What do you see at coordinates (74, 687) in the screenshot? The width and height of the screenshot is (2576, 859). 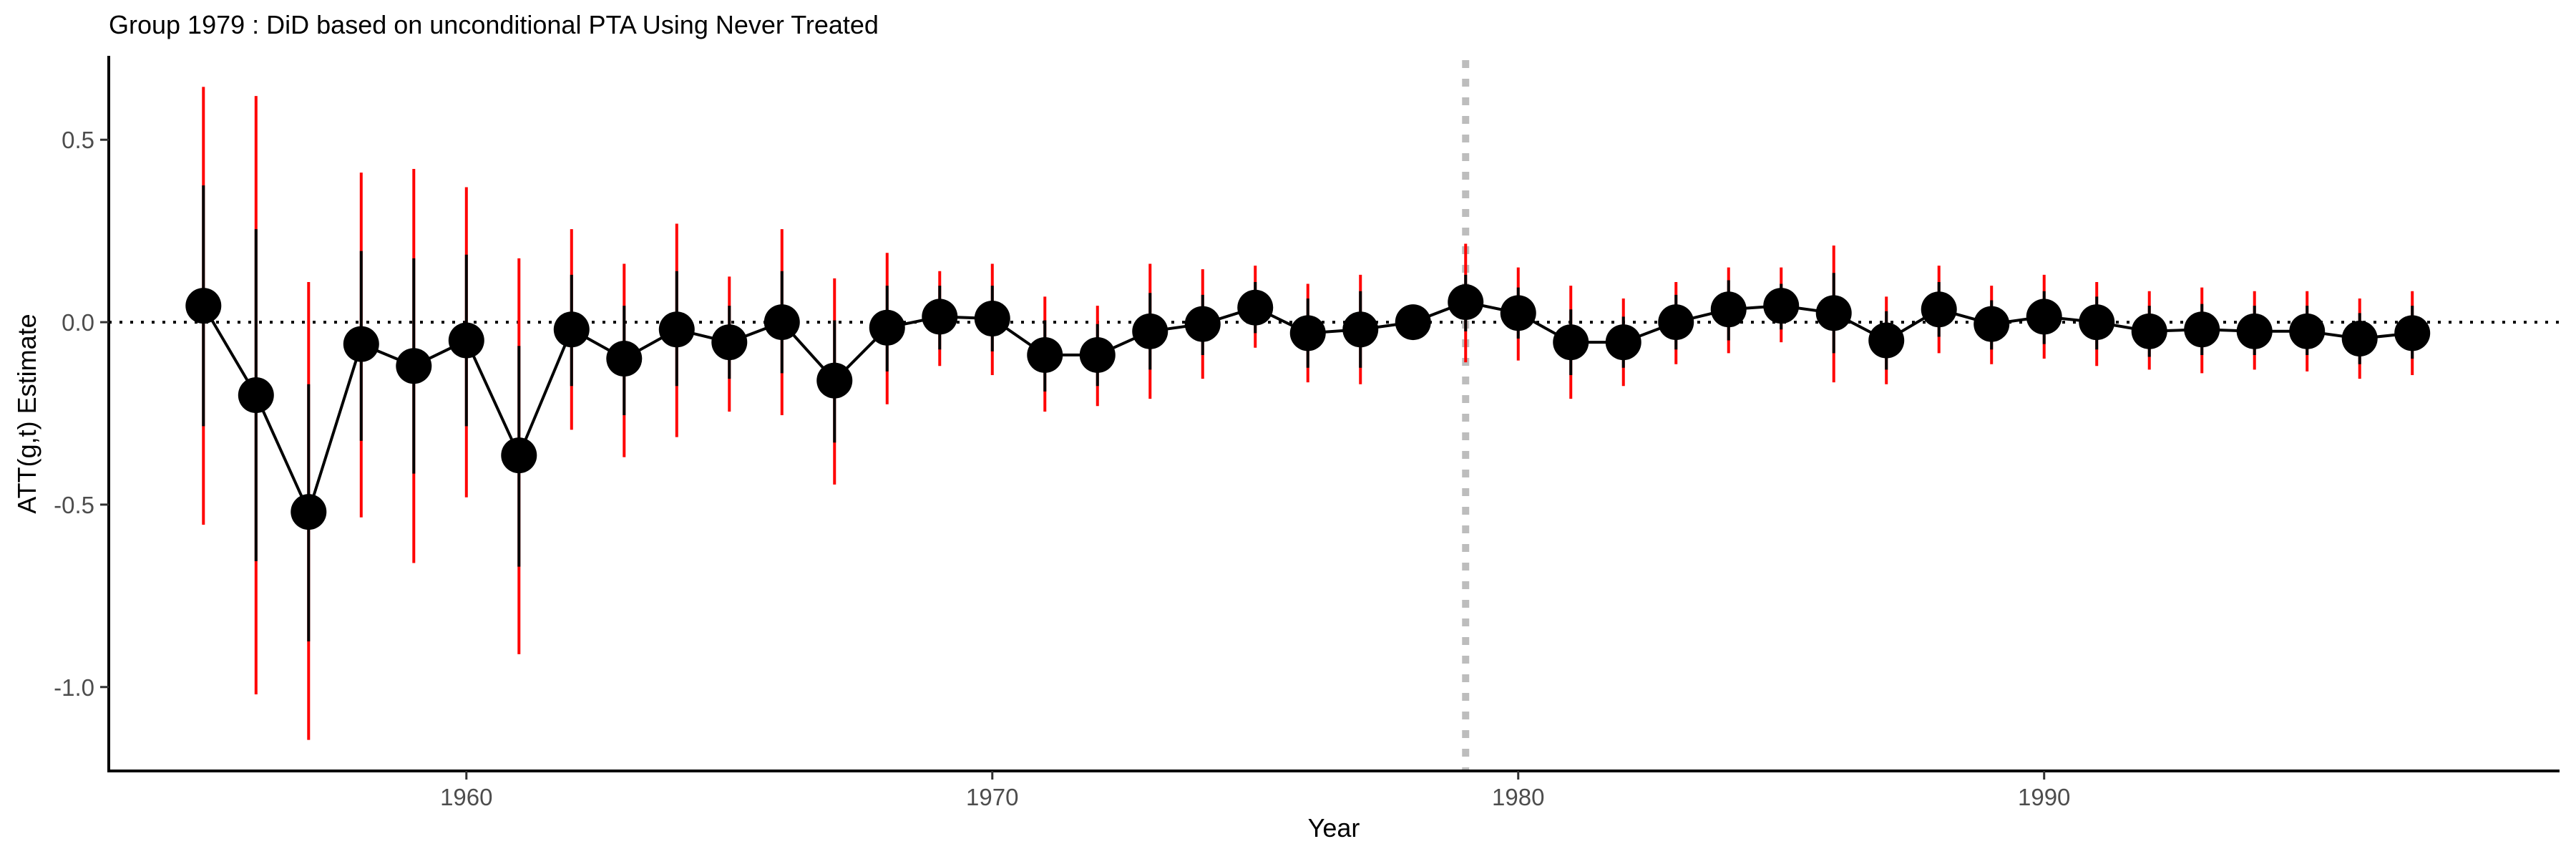 I see `y-tick-label: -1.0` at bounding box center [74, 687].